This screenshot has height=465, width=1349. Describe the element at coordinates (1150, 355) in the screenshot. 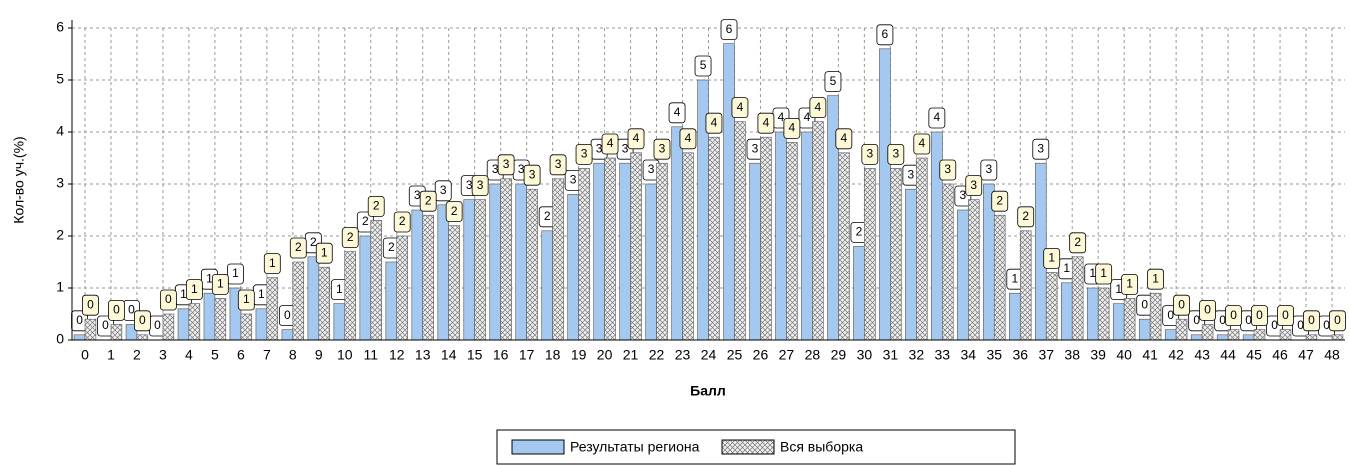

I see `x-tick-label: 41` at that location.